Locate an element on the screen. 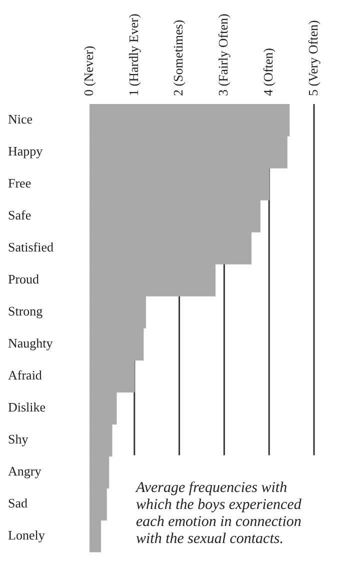 Image resolution: width=338 pixels, height=574 pixels. y-tick-label: Happy is located at coordinates (26, 150).